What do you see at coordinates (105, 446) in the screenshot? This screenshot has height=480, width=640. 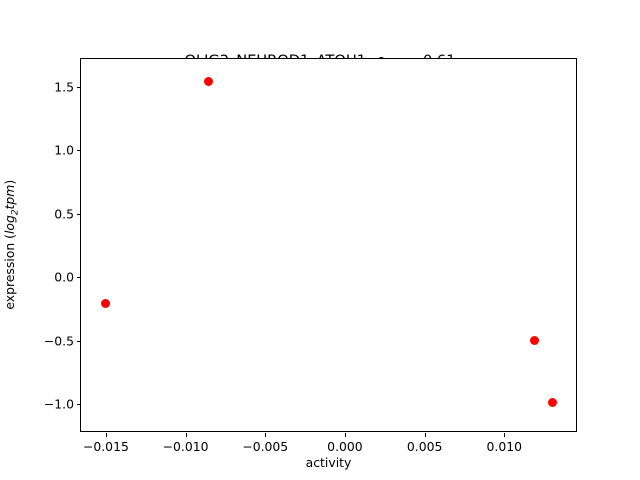 I see `x-tick-label: −0.015` at bounding box center [105, 446].